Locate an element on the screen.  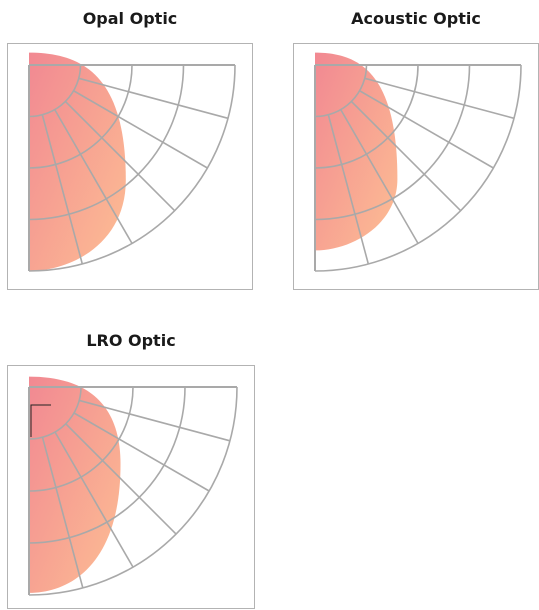
diagram-title: LRO Optic is located at coordinates (131, 340).